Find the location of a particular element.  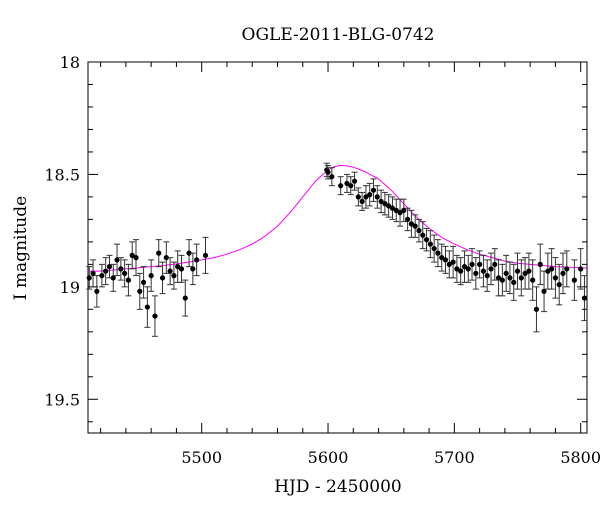

x-tick-labels: 5500 5600 5700 5800 is located at coordinates (390, 457).